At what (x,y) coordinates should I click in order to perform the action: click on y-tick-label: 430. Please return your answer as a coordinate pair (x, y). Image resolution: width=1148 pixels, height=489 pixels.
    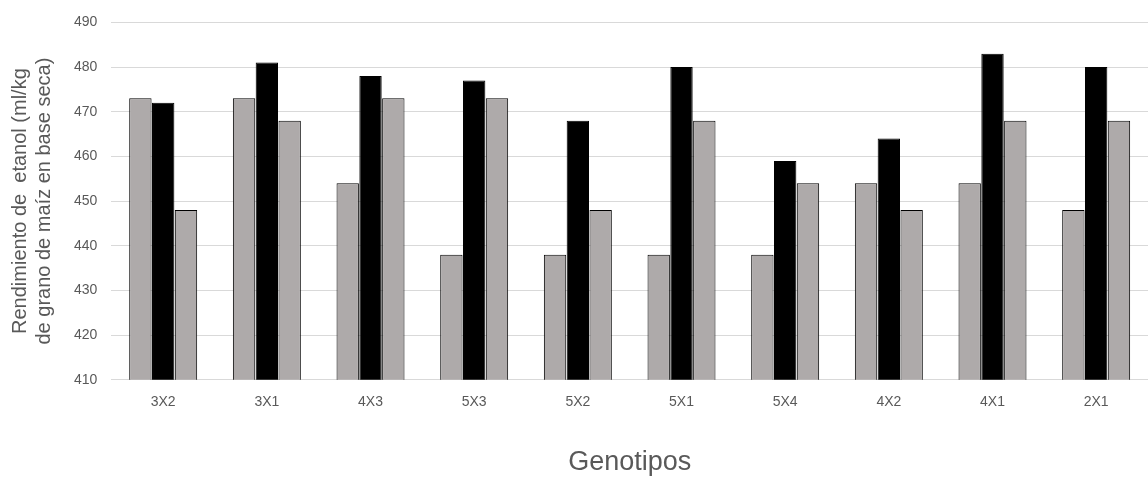
    Looking at the image, I should click on (86, 289).